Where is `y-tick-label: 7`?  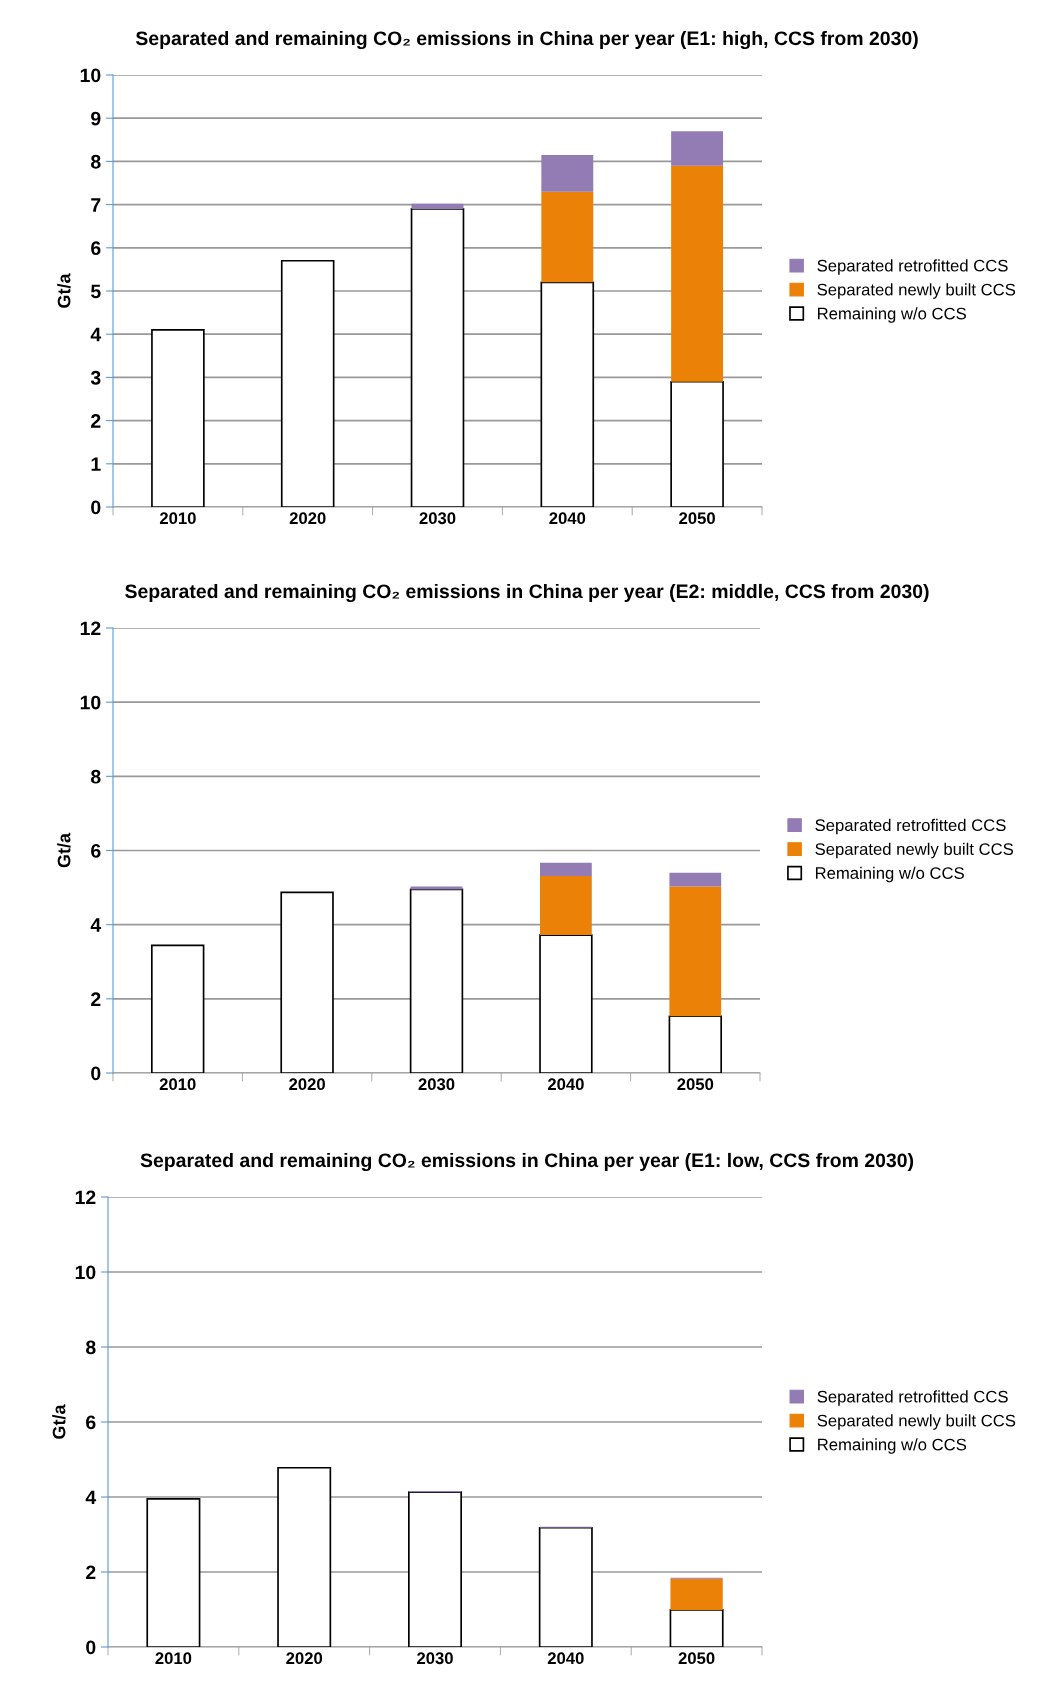 y-tick-label: 7 is located at coordinates (96, 205).